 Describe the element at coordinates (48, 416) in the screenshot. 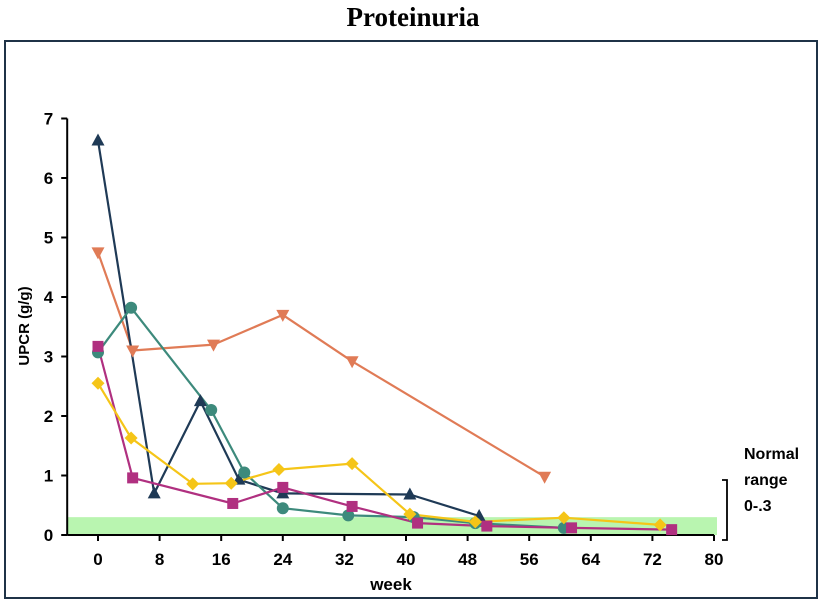

I see `y-tick-label: 2` at that location.